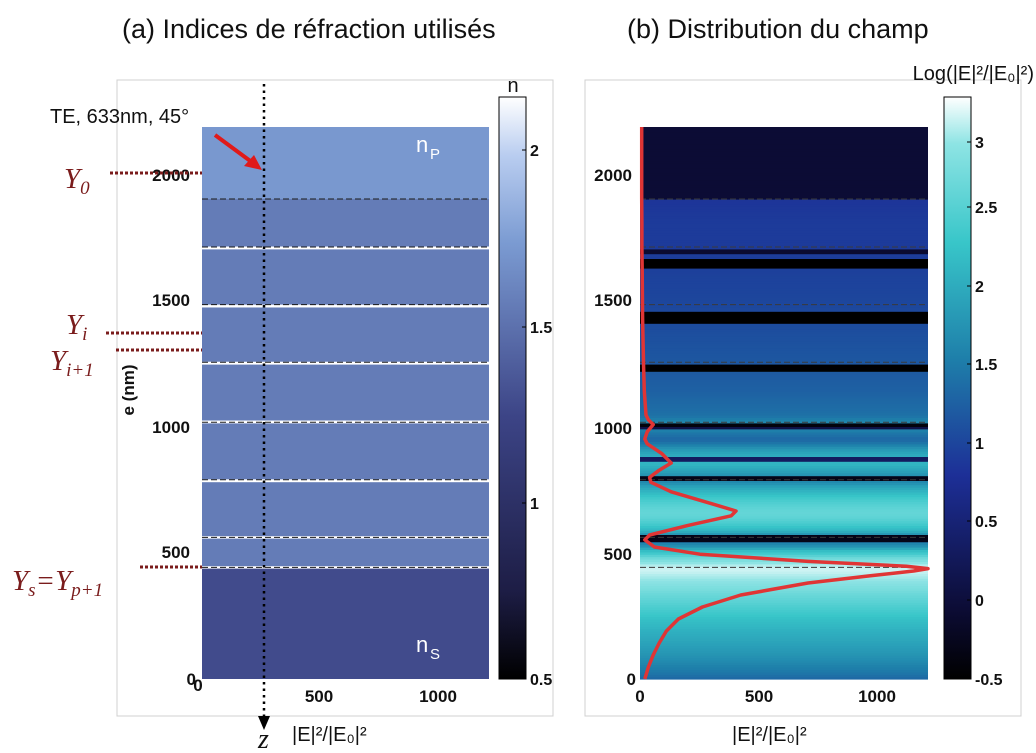 This screenshot has width=1036, height=753. Describe the element at coordinates (263, 738) in the screenshot. I see `z-label: z` at that location.